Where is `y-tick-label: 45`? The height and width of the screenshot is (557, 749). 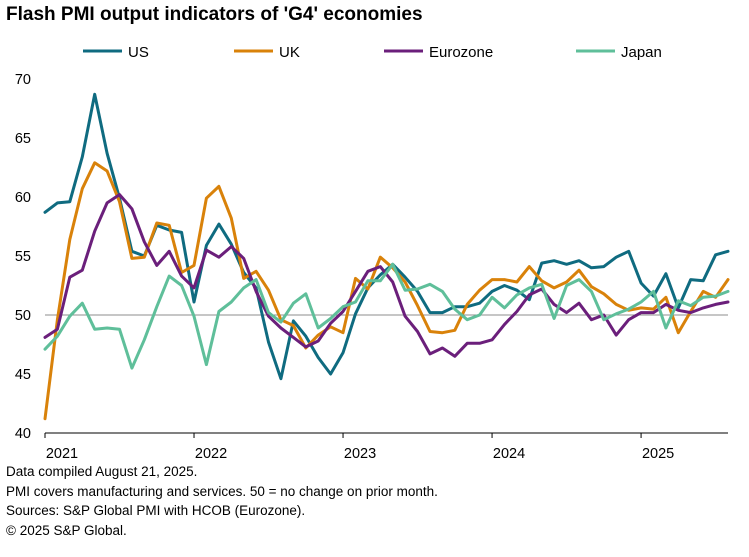 y-tick-label: 45 is located at coordinates (23, 375).